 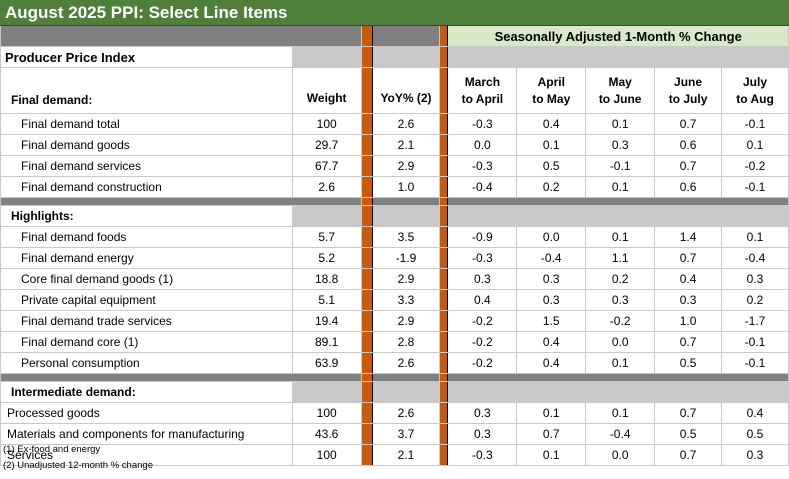 What do you see at coordinates (406, 434) in the screenshot?
I see `yoy-value: 3.7` at bounding box center [406, 434].